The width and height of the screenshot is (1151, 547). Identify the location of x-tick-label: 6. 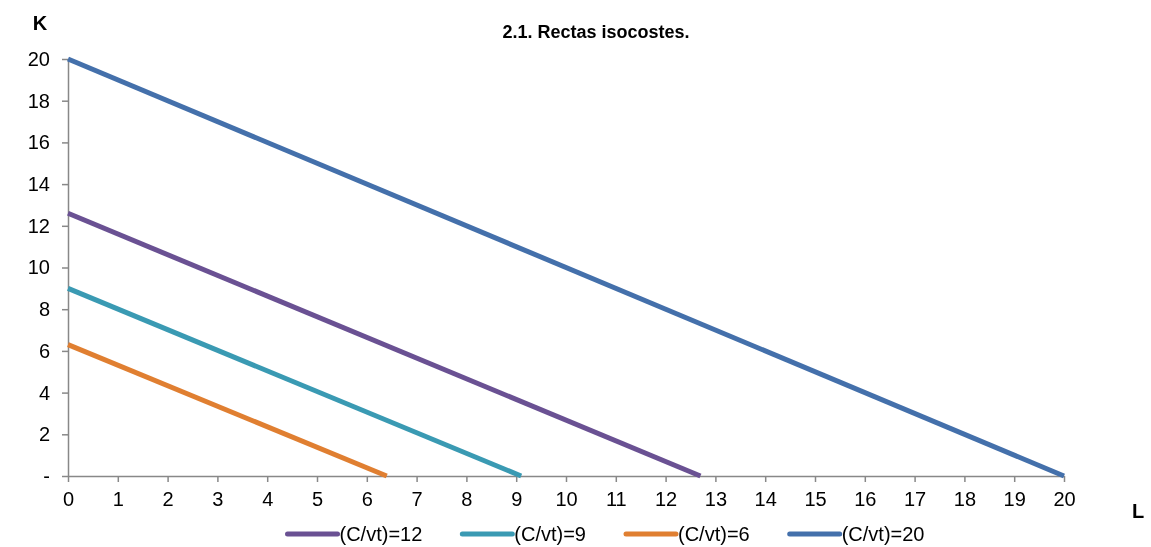
(367, 499).